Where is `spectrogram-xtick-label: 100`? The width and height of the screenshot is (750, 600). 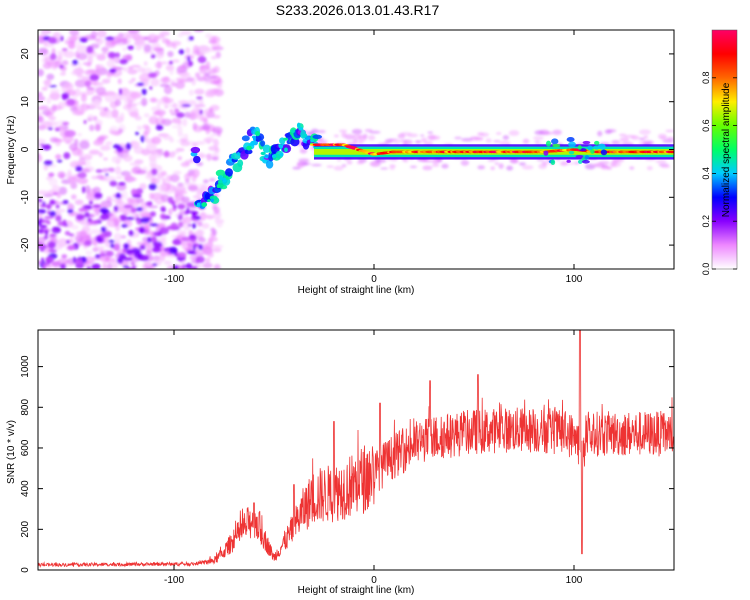
spectrogram-xtick-label: 100 is located at coordinates (574, 279).